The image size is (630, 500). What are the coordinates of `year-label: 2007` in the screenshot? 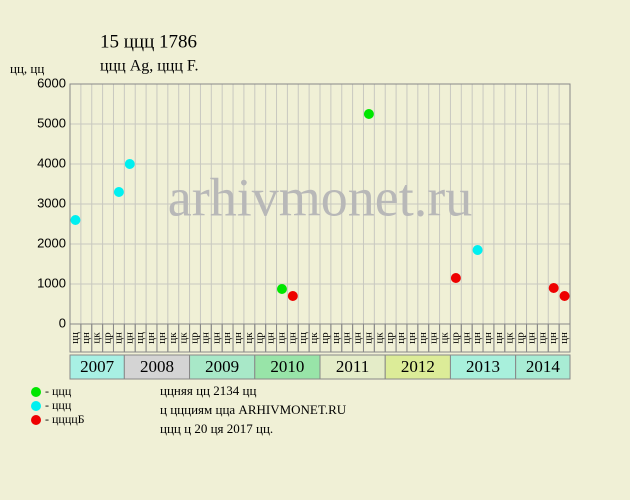 It's located at (97, 366).